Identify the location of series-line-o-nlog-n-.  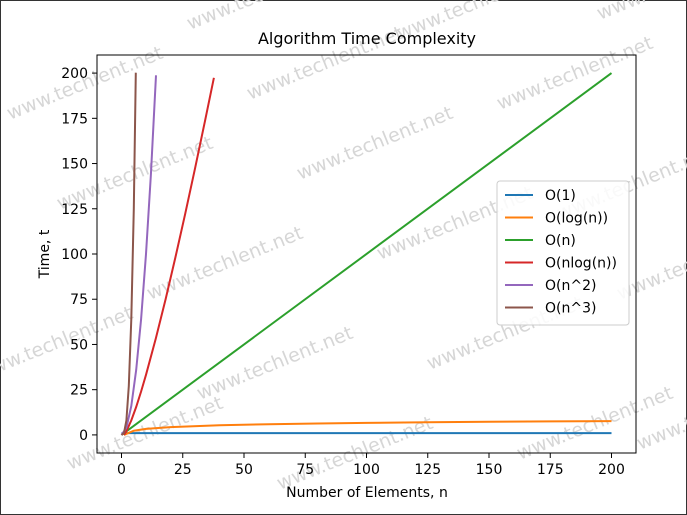
(169, 256).